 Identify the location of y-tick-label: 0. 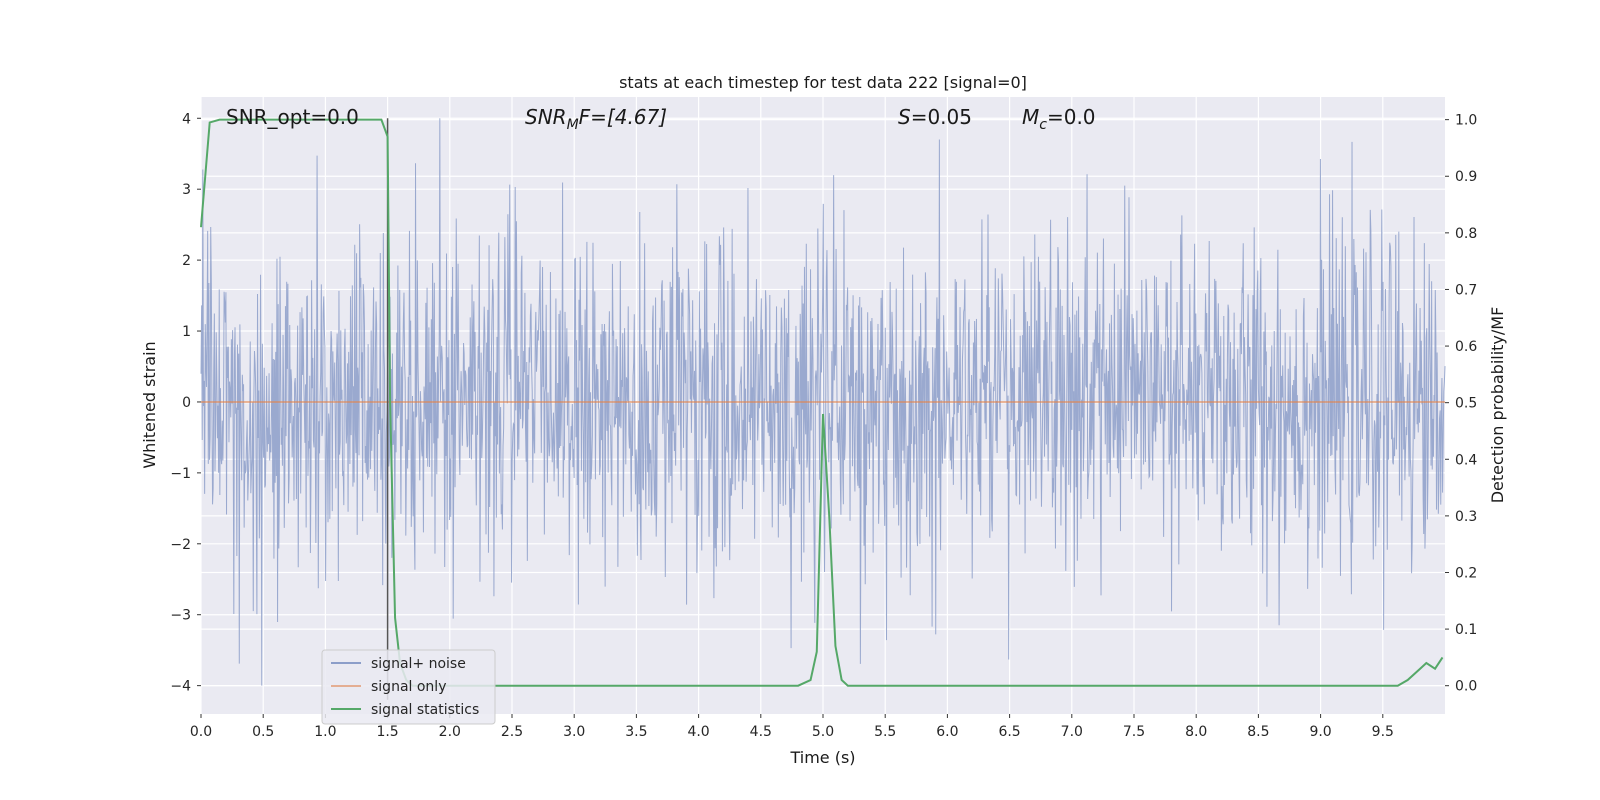
(186, 403).